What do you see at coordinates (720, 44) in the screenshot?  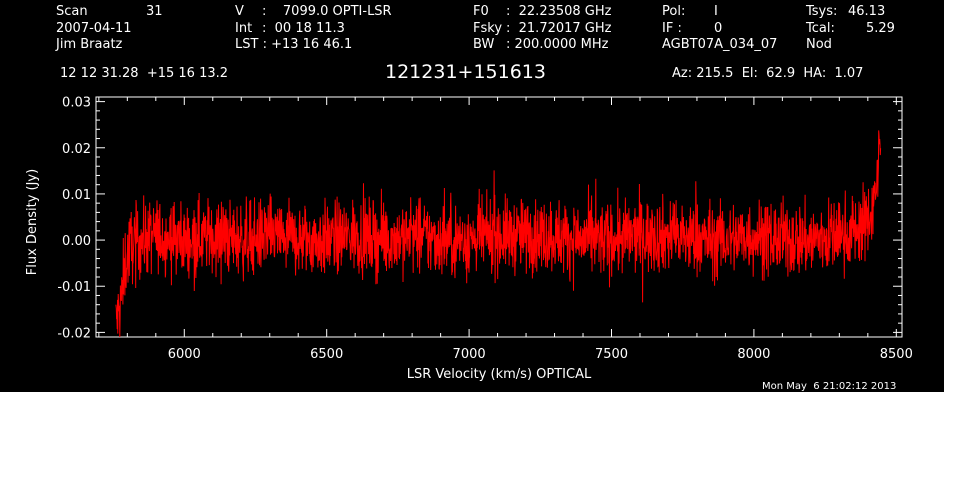 I see `project-id: AGBT07A_034_07` at bounding box center [720, 44].